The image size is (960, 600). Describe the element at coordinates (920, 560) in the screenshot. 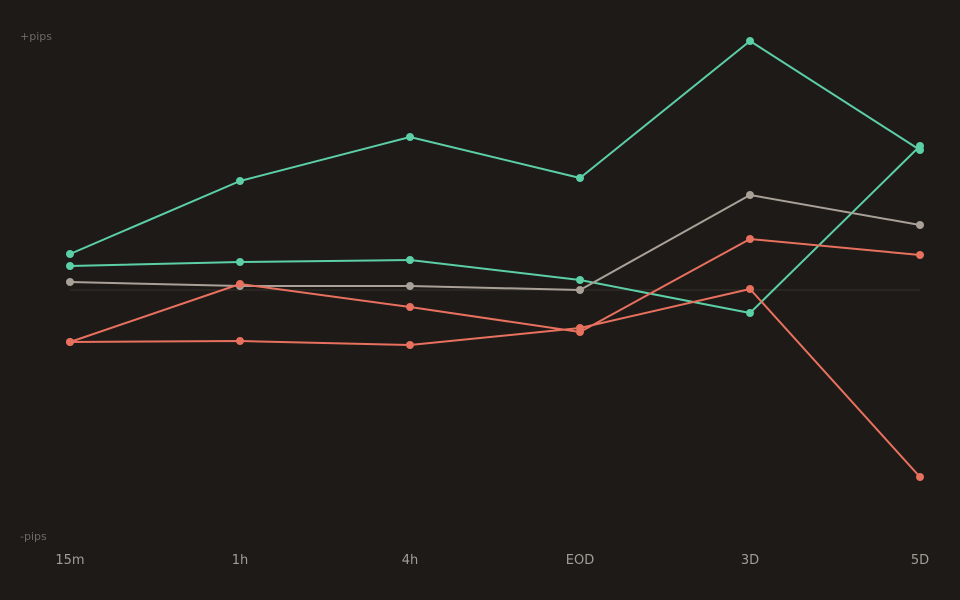

I see `x-tick-label: 5D` at that location.